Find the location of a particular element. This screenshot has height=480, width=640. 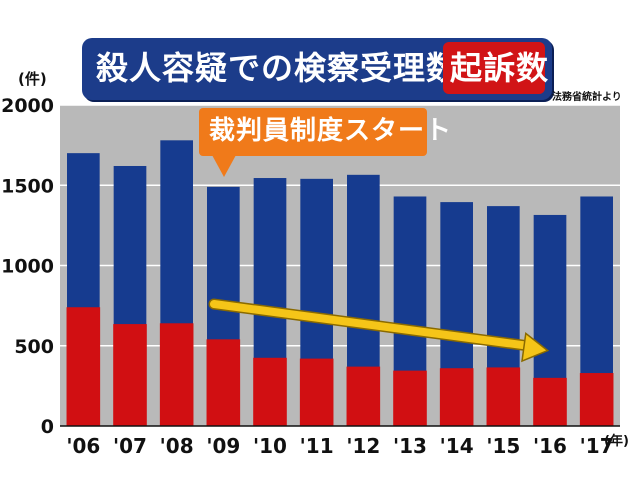

trend-arrow-head is located at coordinates (535, 347).